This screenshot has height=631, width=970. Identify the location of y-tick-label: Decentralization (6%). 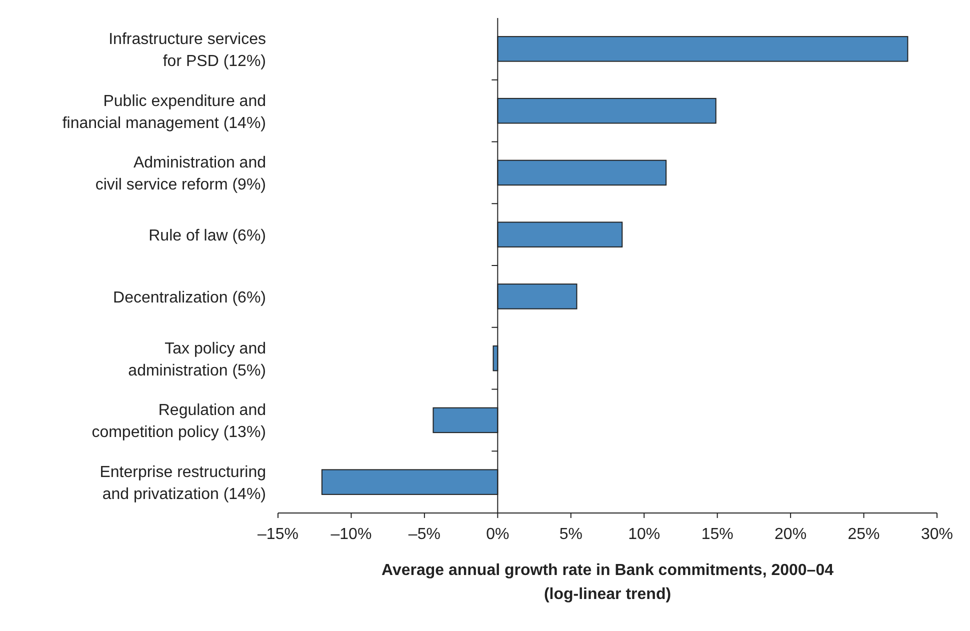
(189, 297).